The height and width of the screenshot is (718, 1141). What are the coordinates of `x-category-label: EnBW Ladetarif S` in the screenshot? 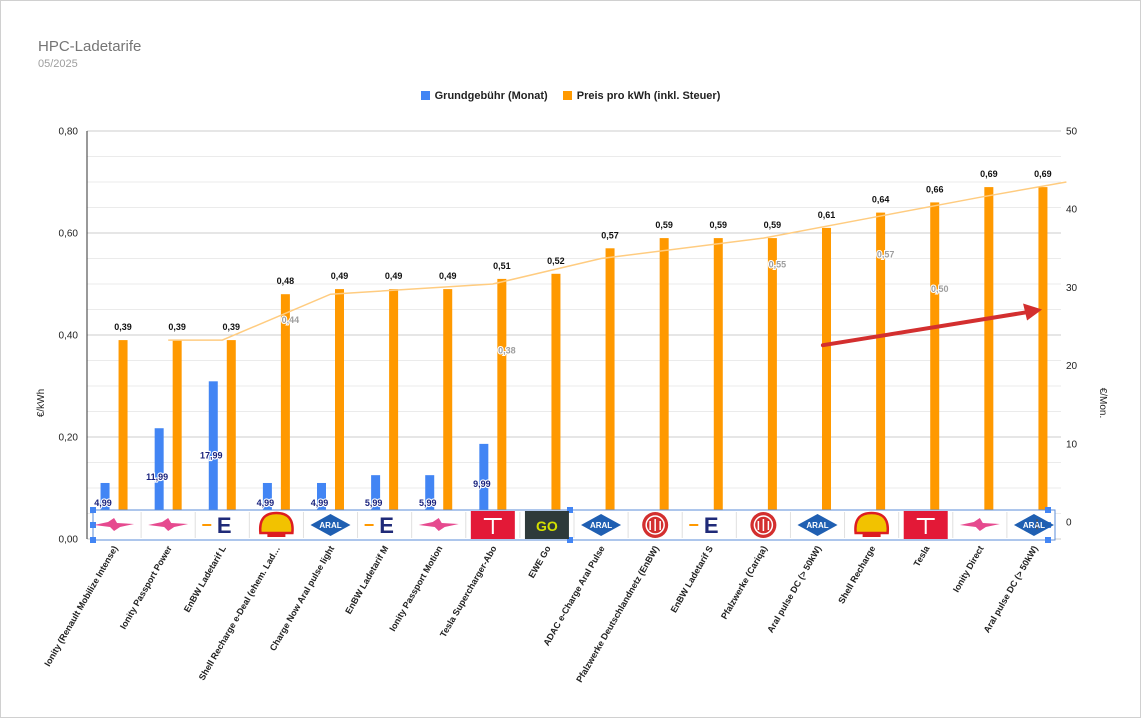 It's located at (692, 579).